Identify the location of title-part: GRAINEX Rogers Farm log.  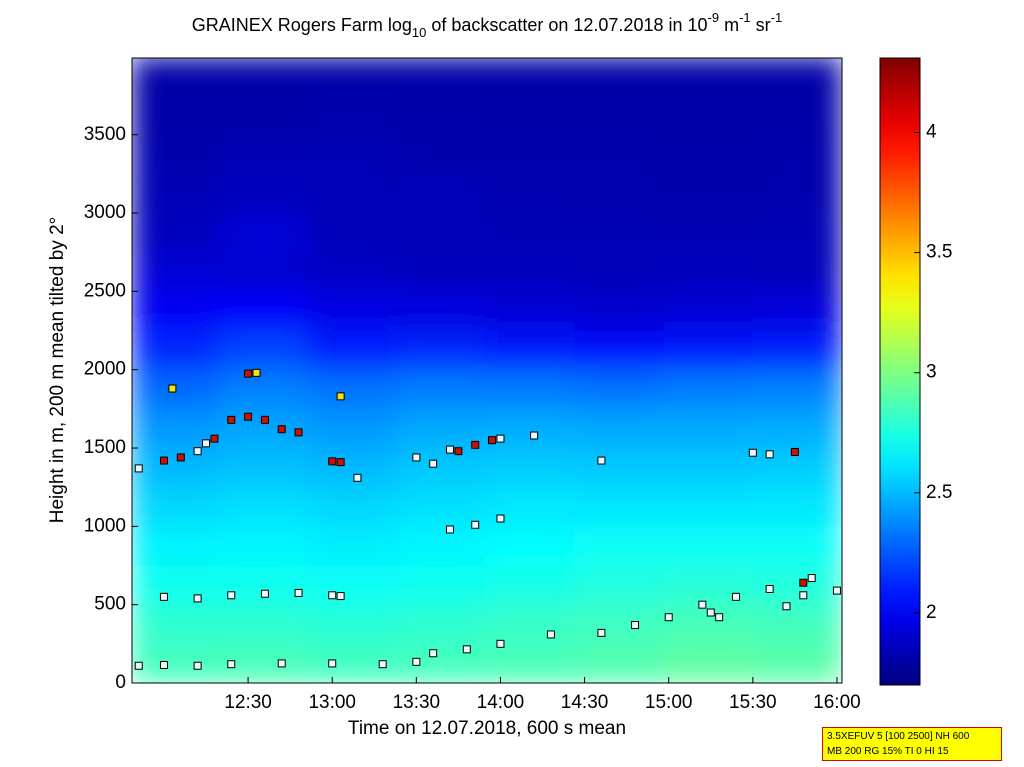
(302, 25).